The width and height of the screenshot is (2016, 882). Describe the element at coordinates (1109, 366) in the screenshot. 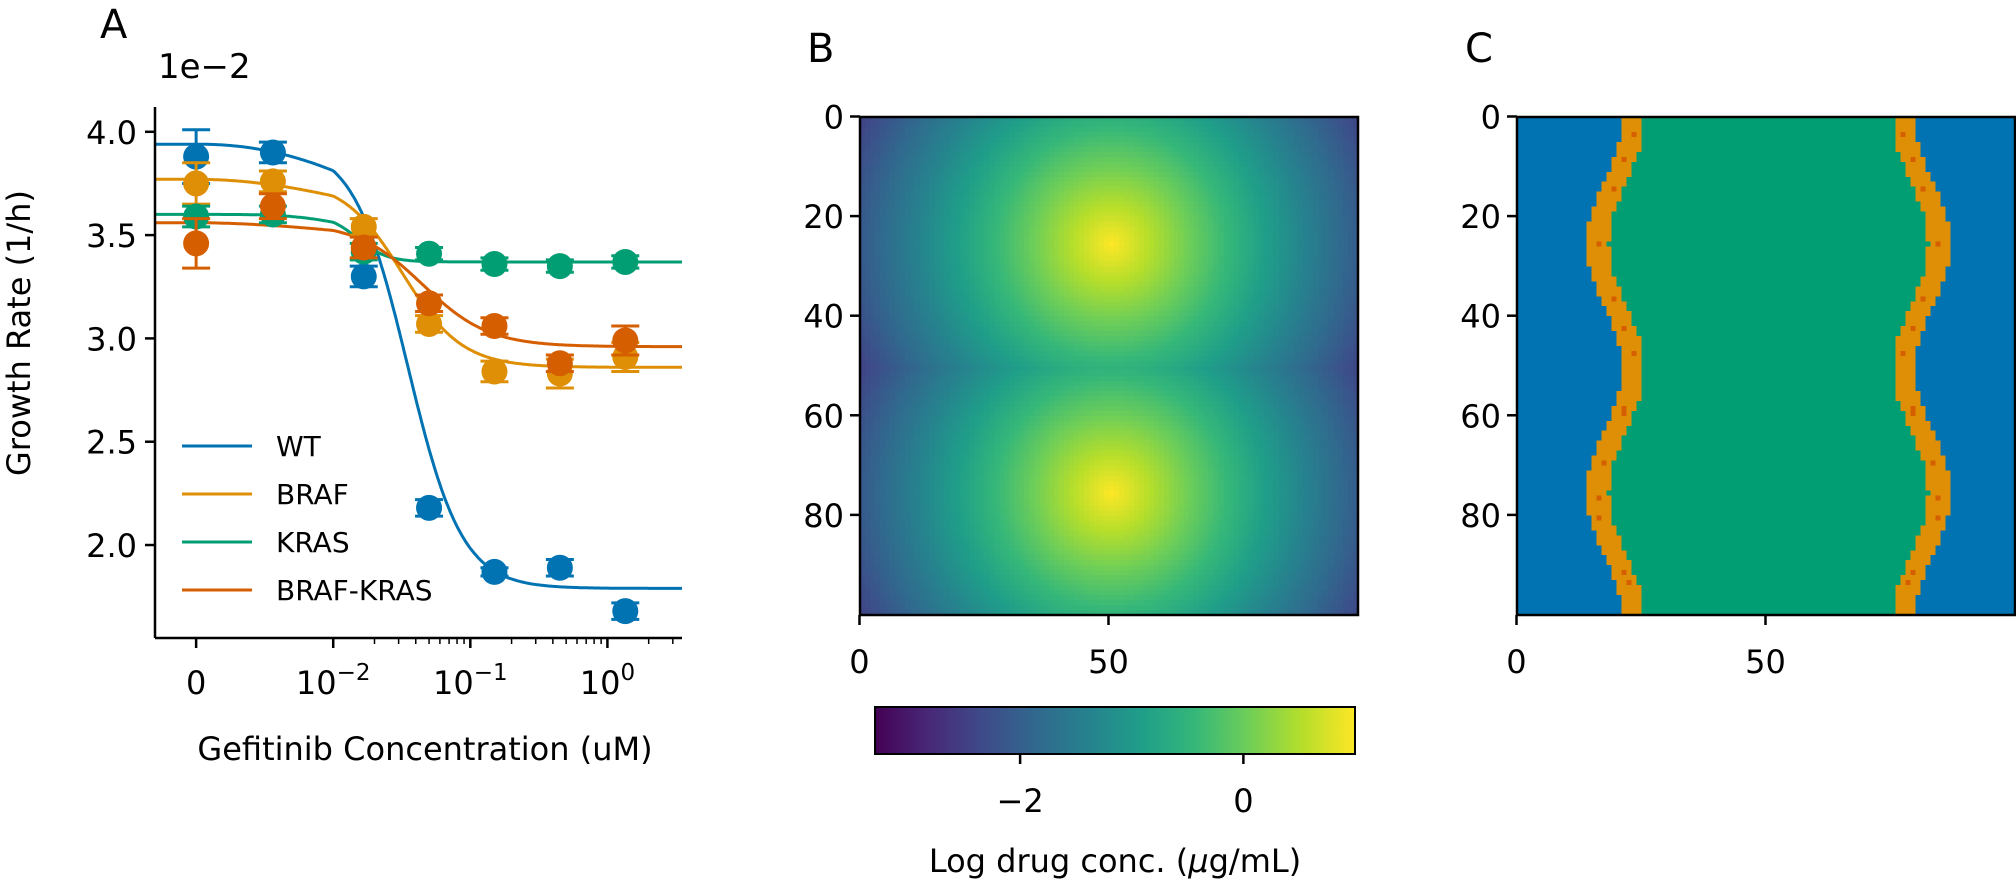

I see `drug-concentration-heatmap` at that location.